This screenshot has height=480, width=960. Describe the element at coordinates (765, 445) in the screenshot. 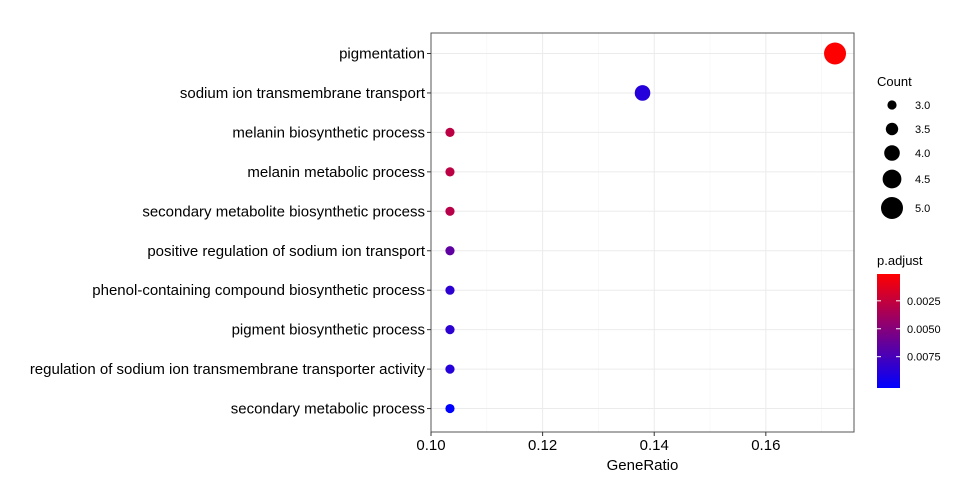

I see `x-tick-label: 0.16` at that location.